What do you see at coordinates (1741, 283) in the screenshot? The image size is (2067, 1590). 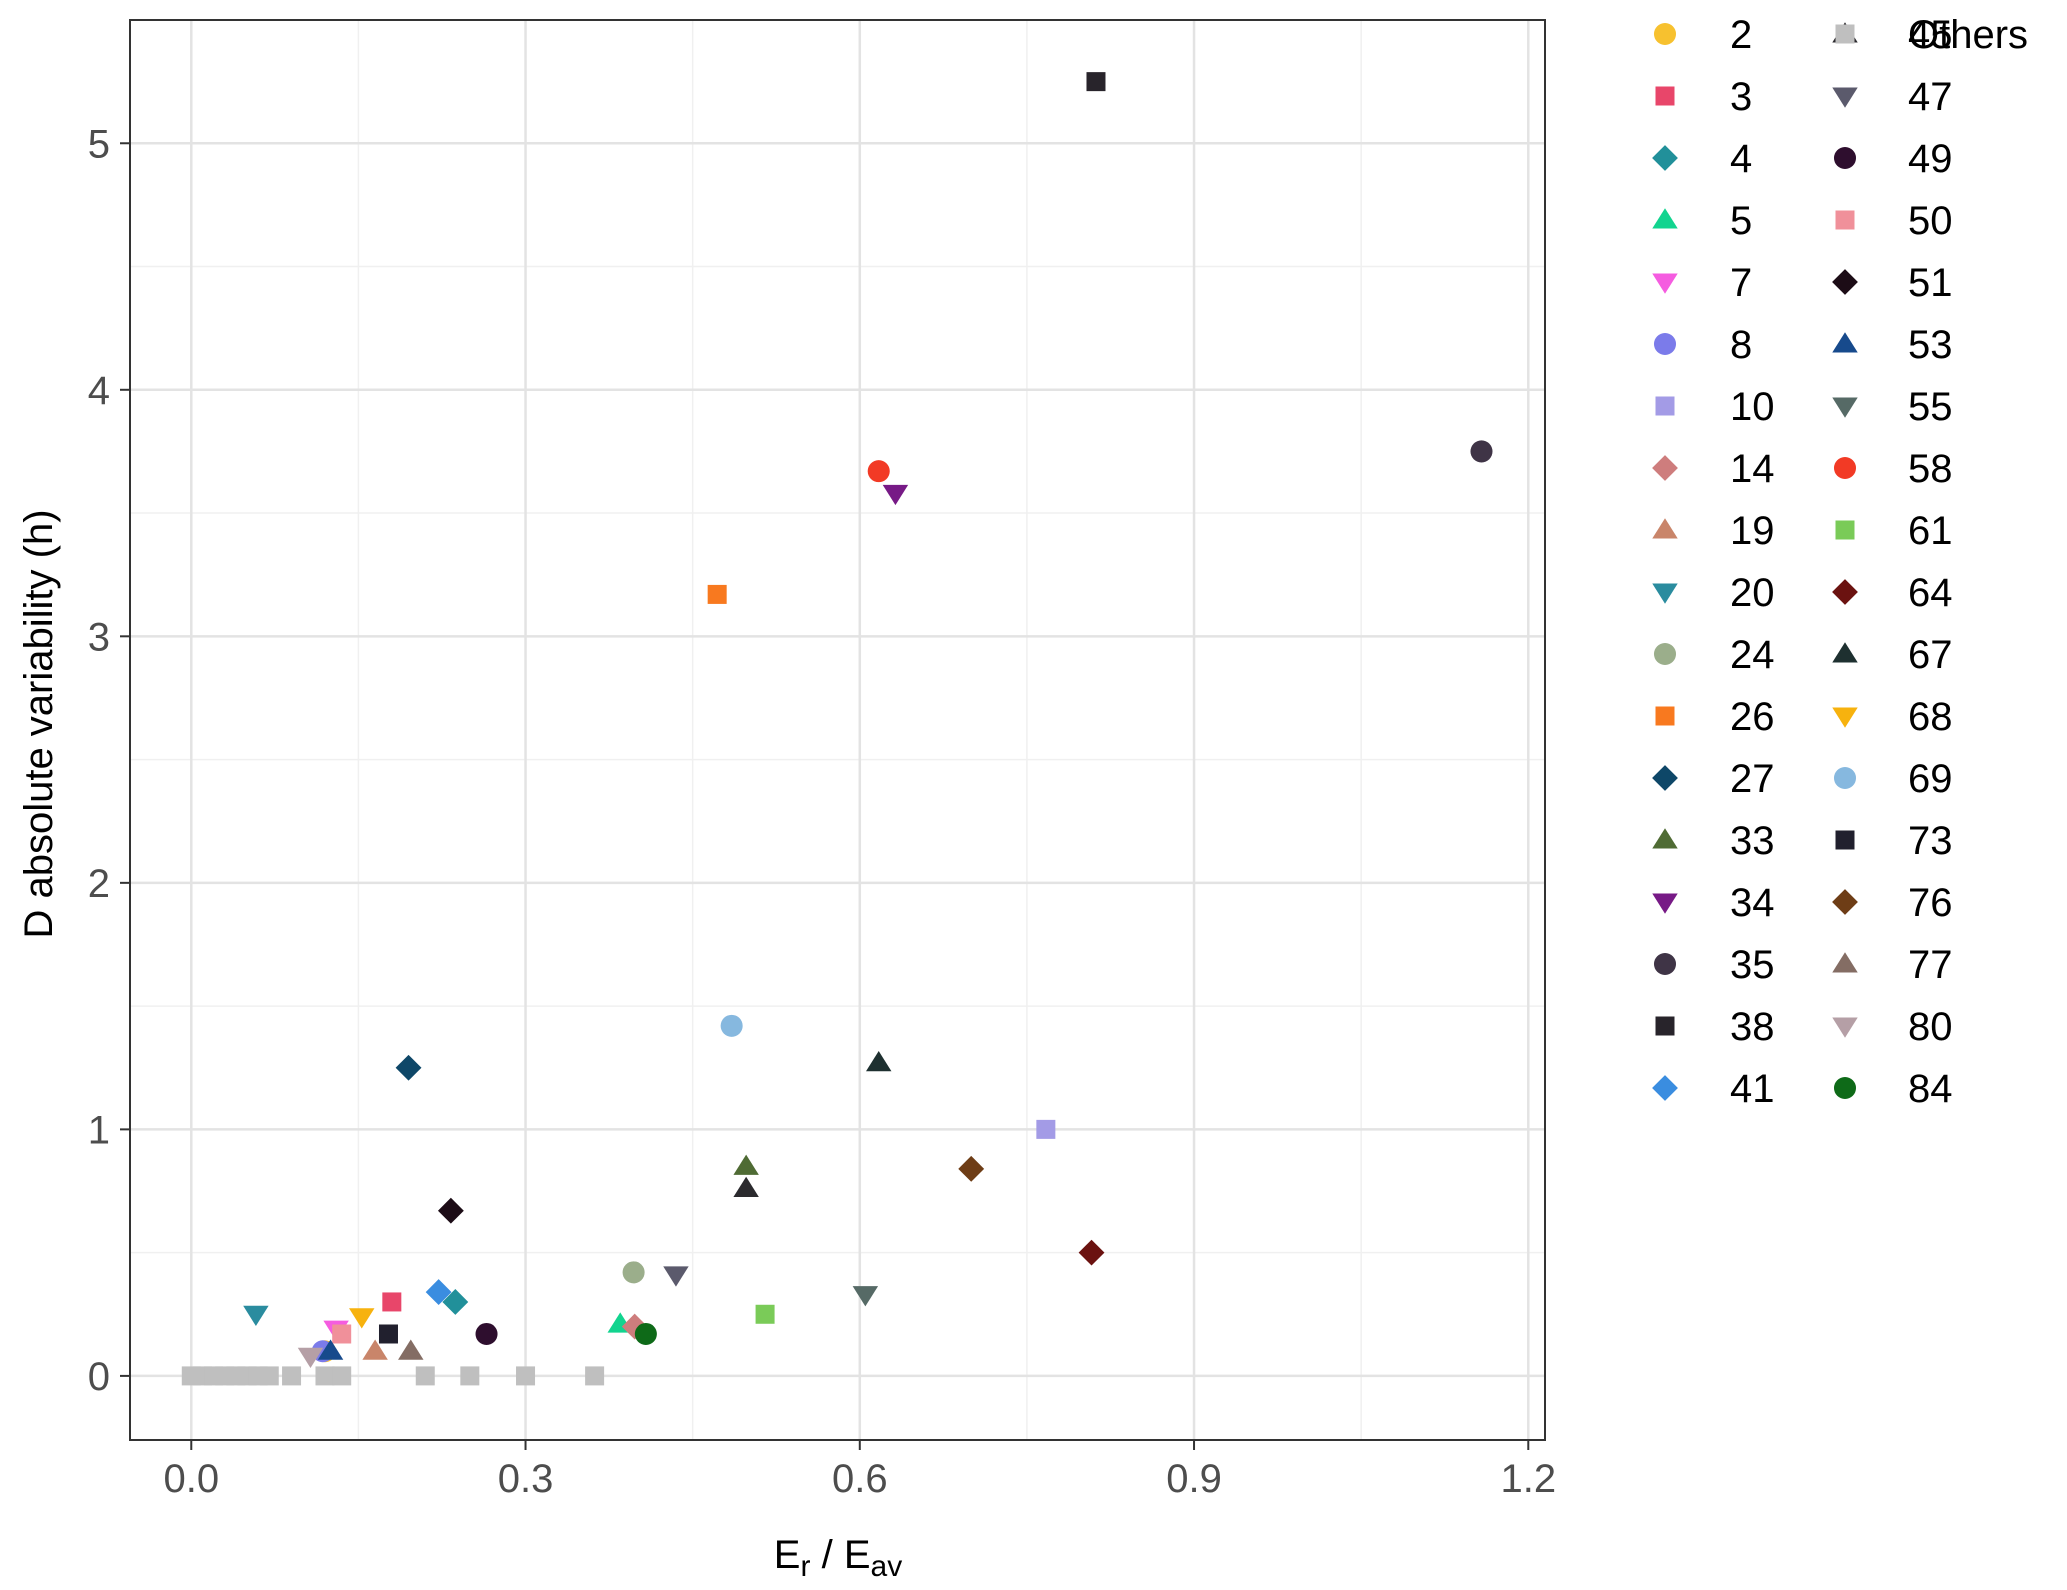 I see `legend-label: 7` at bounding box center [1741, 283].